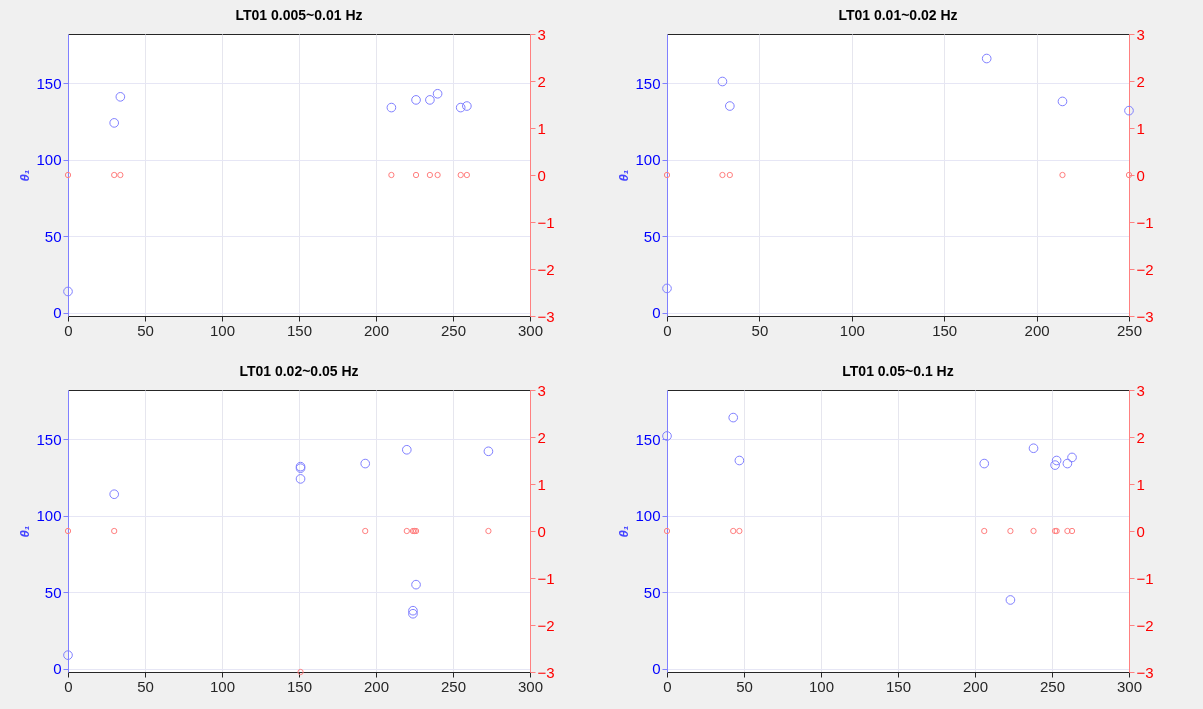  I want to click on chart-title: LT01 0.05~0.1 Hz, so click(898, 371).